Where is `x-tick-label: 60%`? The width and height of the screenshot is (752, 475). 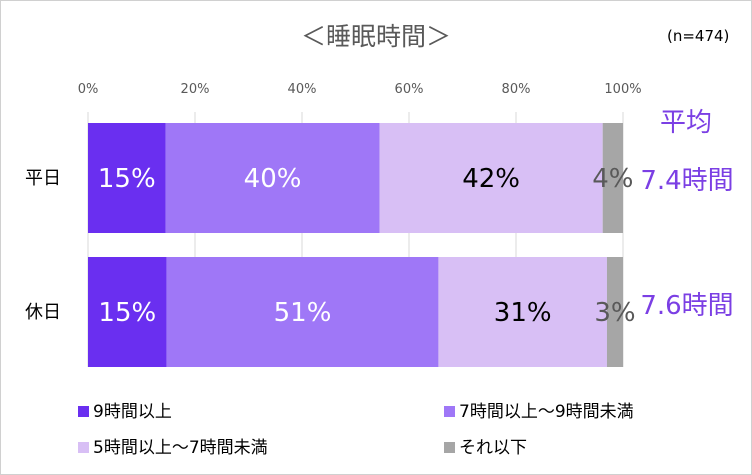 x-tick-label: 60% is located at coordinates (409, 89).